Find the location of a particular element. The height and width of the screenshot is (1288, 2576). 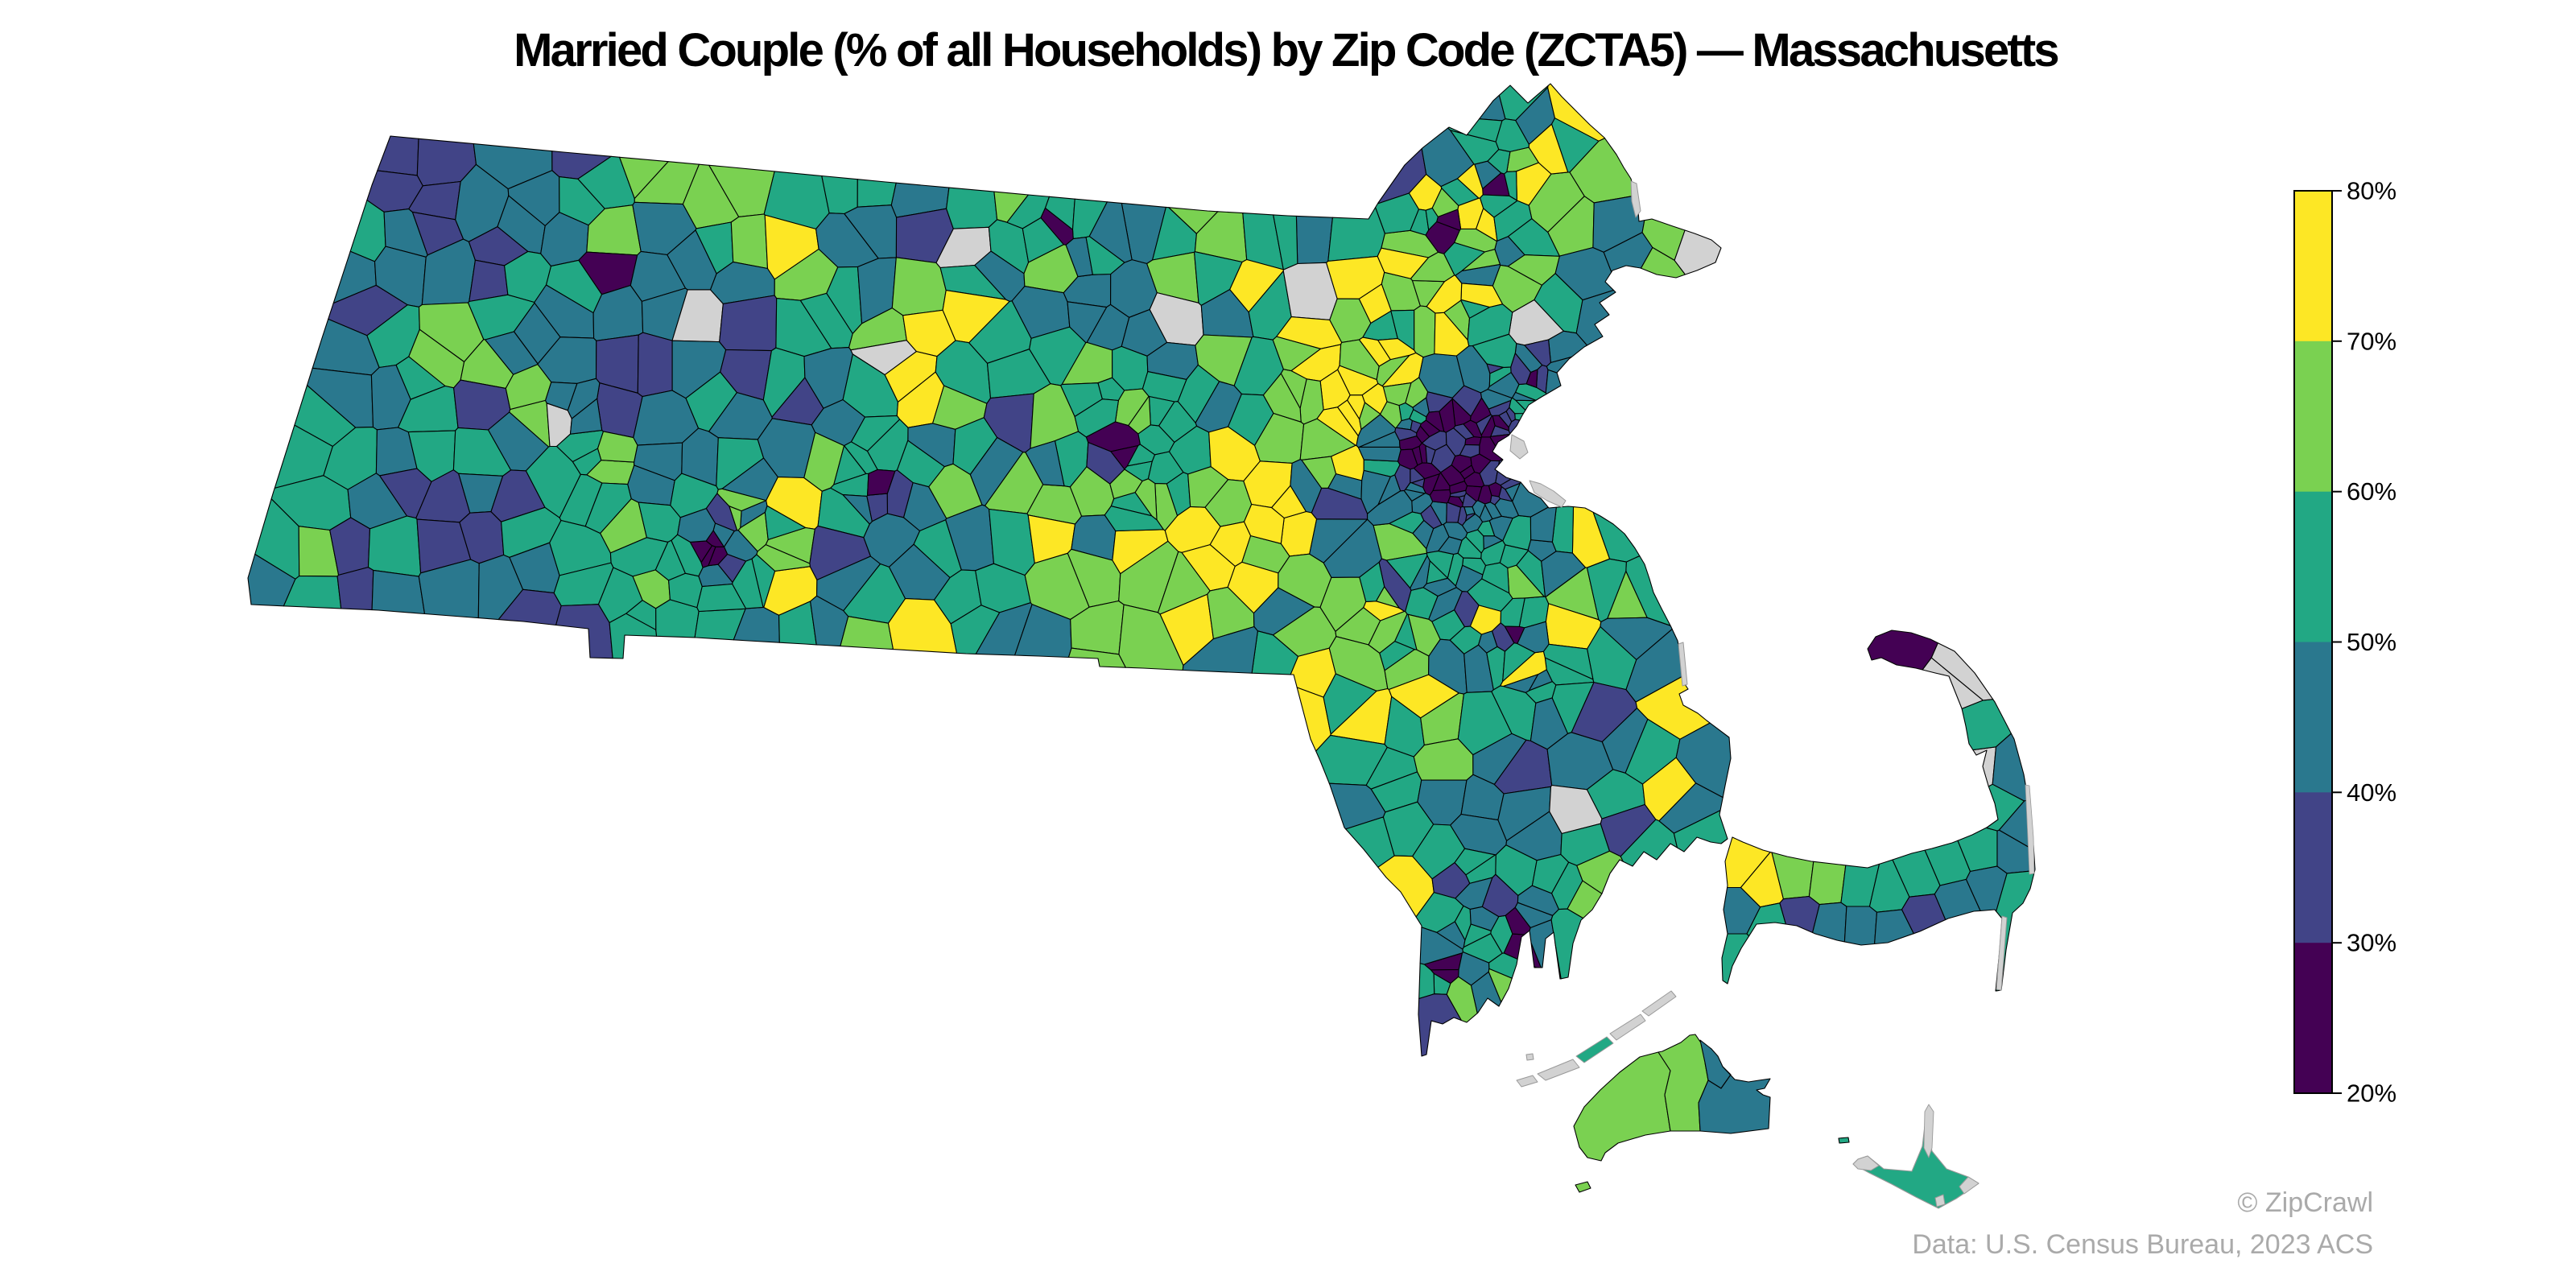

svg-text: 80% is located at coordinates (2371, 191).